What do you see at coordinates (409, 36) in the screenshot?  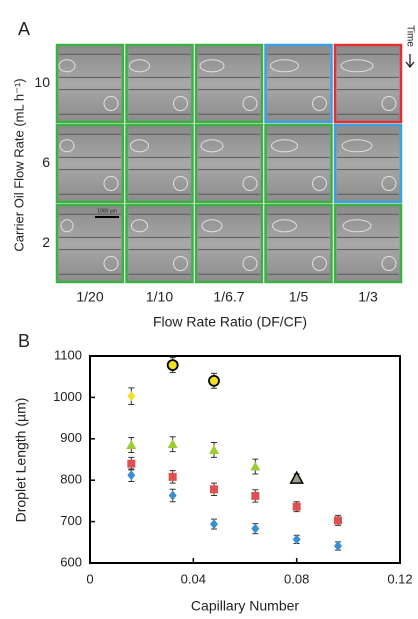 I see `time-label: Time` at bounding box center [409, 36].